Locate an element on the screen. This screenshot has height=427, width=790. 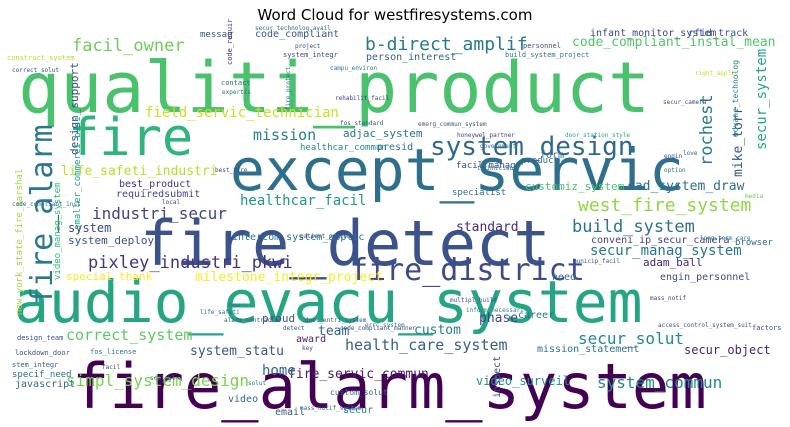
word-cloud-word: design_support is located at coordinates (74, 108).